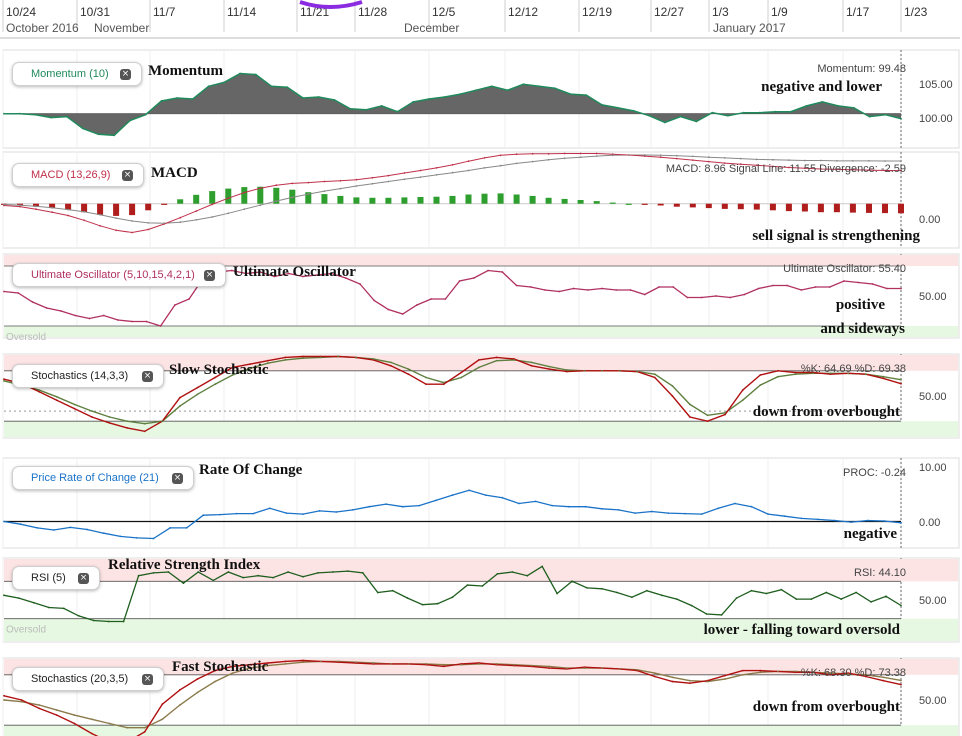  I want to click on legend-slowstoch: Stochastics (14,3,3) ×, so click(88, 376).